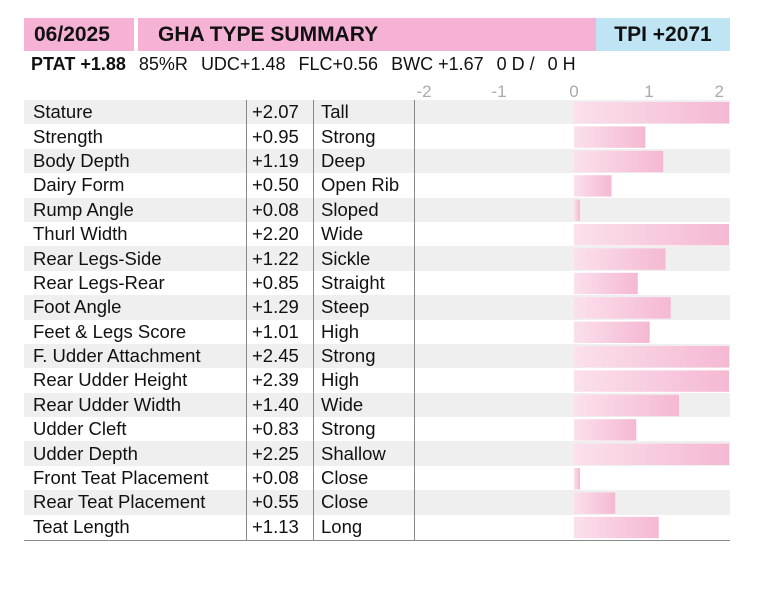 The height and width of the screenshot is (592, 772). I want to click on udc-value: UDC+1.48, so click(243, 64).